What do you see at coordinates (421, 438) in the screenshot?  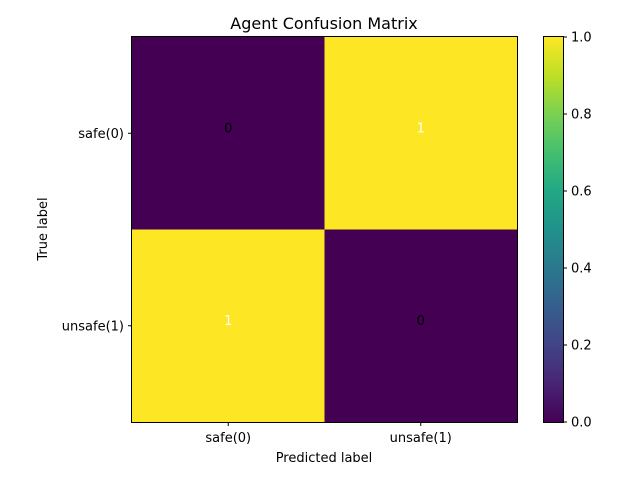 I see `x-tick-label: unsafe(1)` at bounding box center [421, 438].